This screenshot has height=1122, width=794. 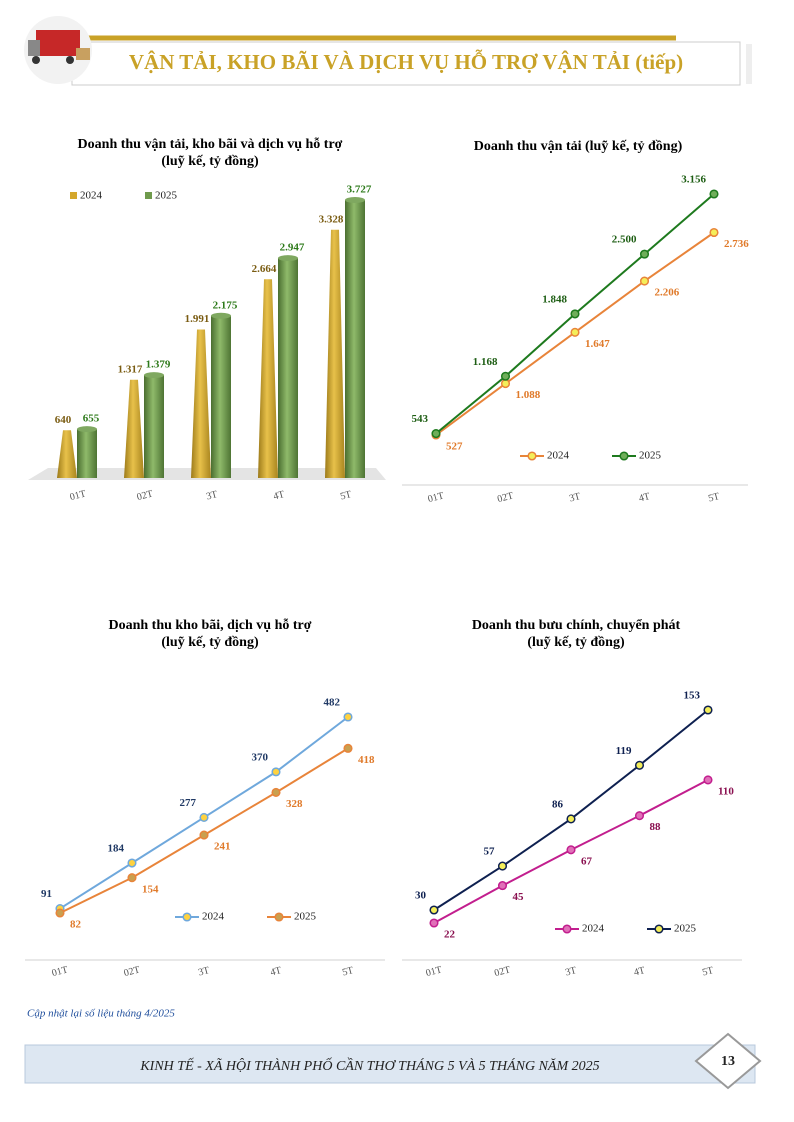 What do you see at coordinates (188, 803) in the screenshot?
I see `value-label: 277` at bounding box center [188, 803].